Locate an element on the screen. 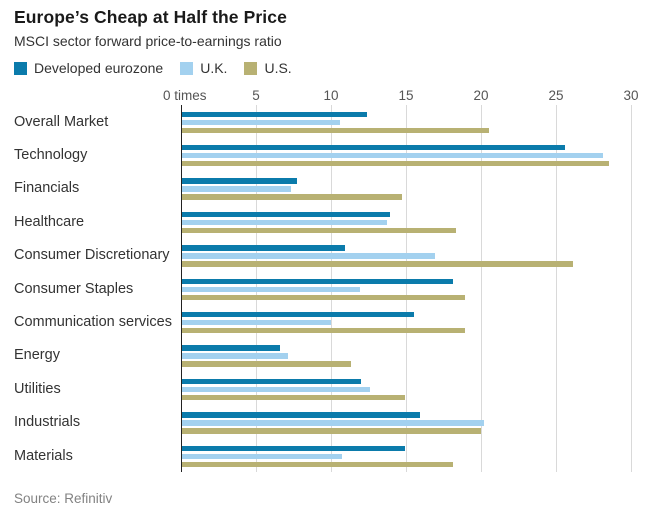 The height and width of the screenshot is (524, 649). category-label: Overall Market is located at coordinates (61, 121).